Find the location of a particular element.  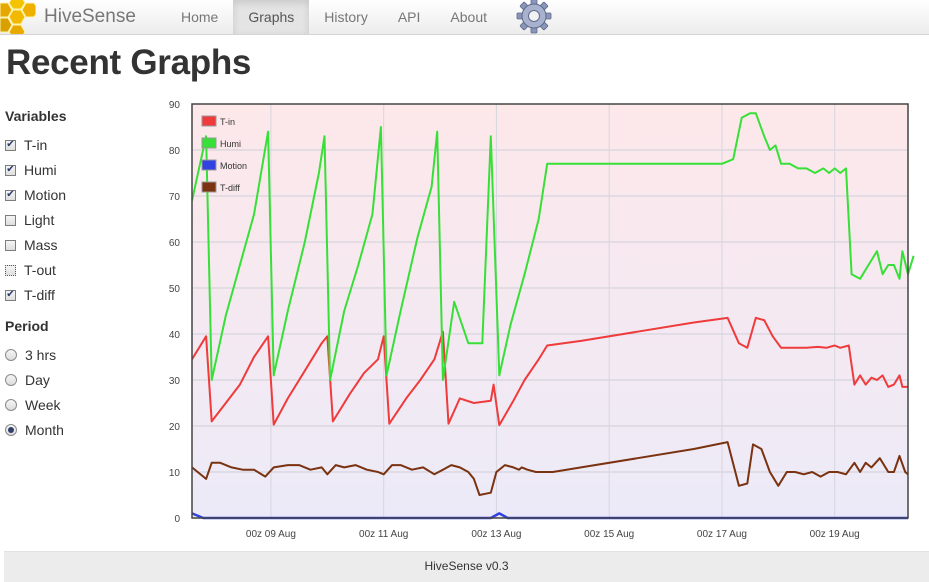

variable-motion: ✔ Motion is located at coordinates (35, 195).